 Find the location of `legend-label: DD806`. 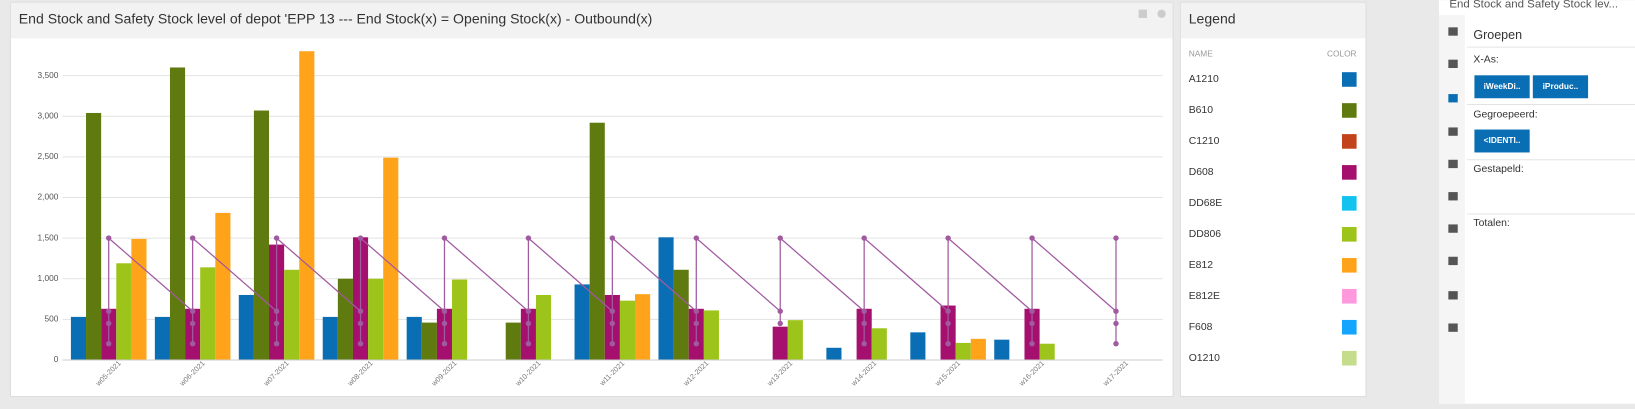

legend-label: DD806 is located at coordinates (1205, 234).